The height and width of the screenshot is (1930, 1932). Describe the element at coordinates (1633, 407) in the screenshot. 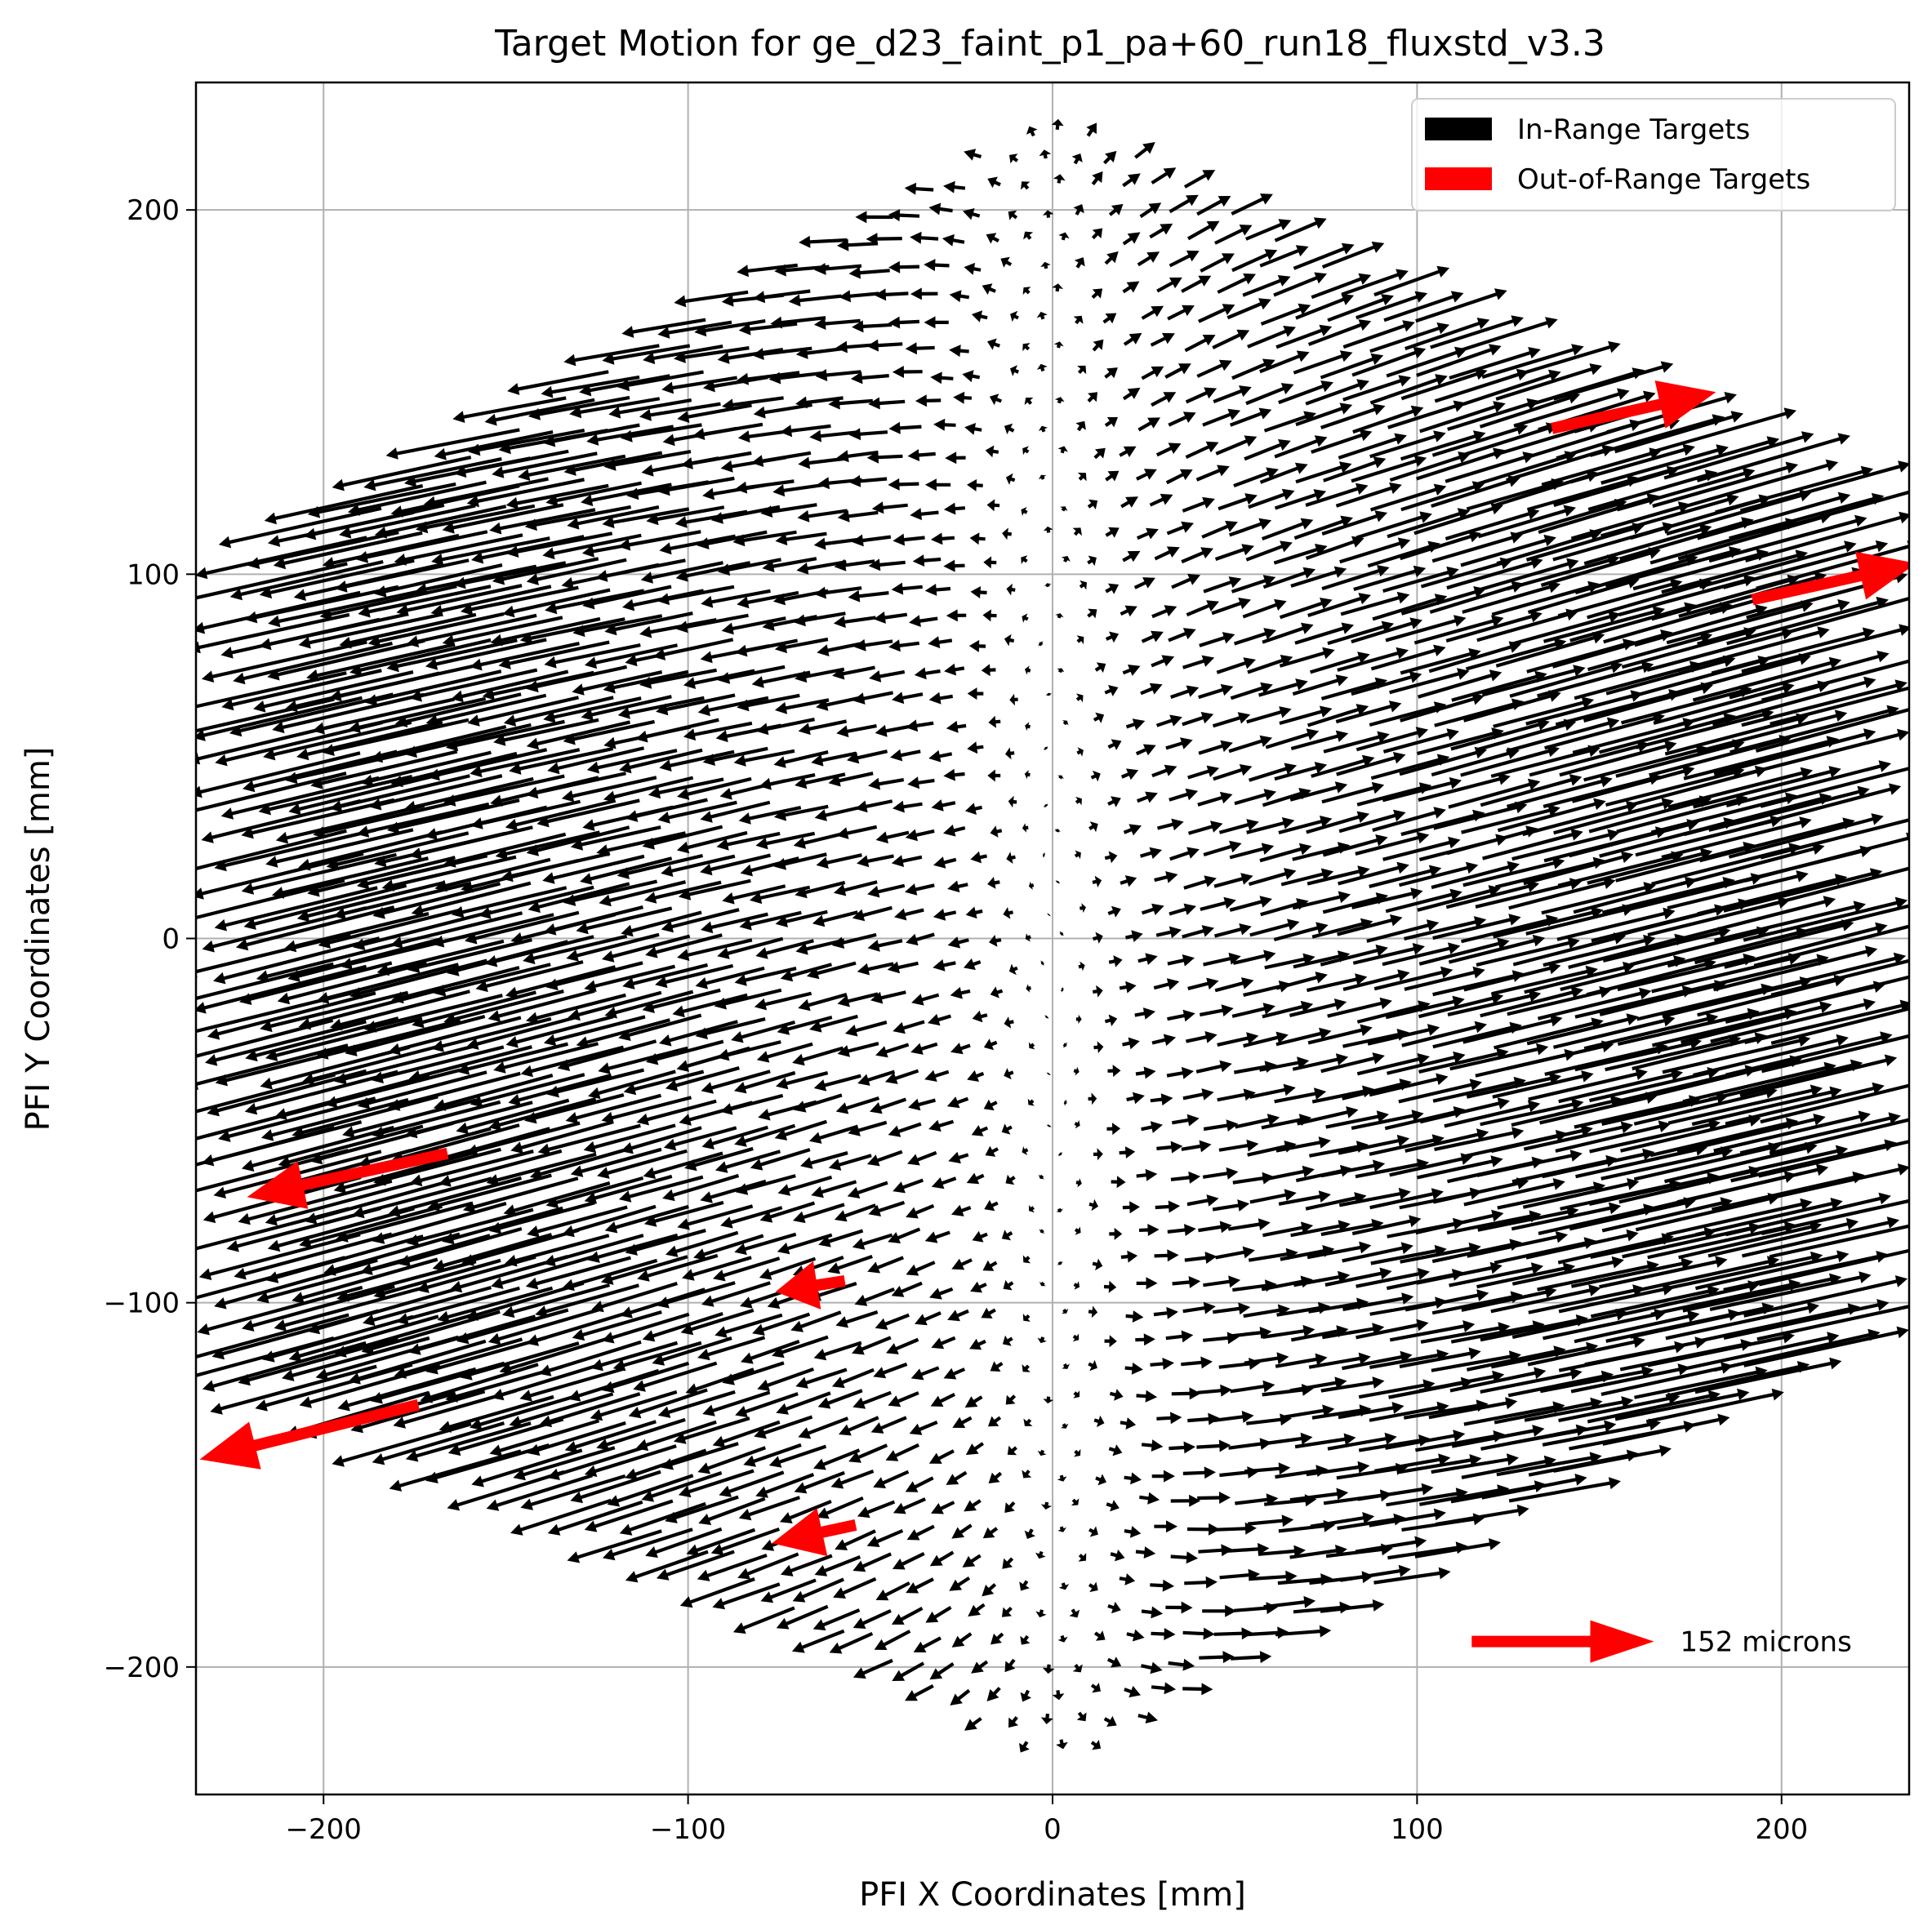

I see `out-of-range-arrow` at that location.